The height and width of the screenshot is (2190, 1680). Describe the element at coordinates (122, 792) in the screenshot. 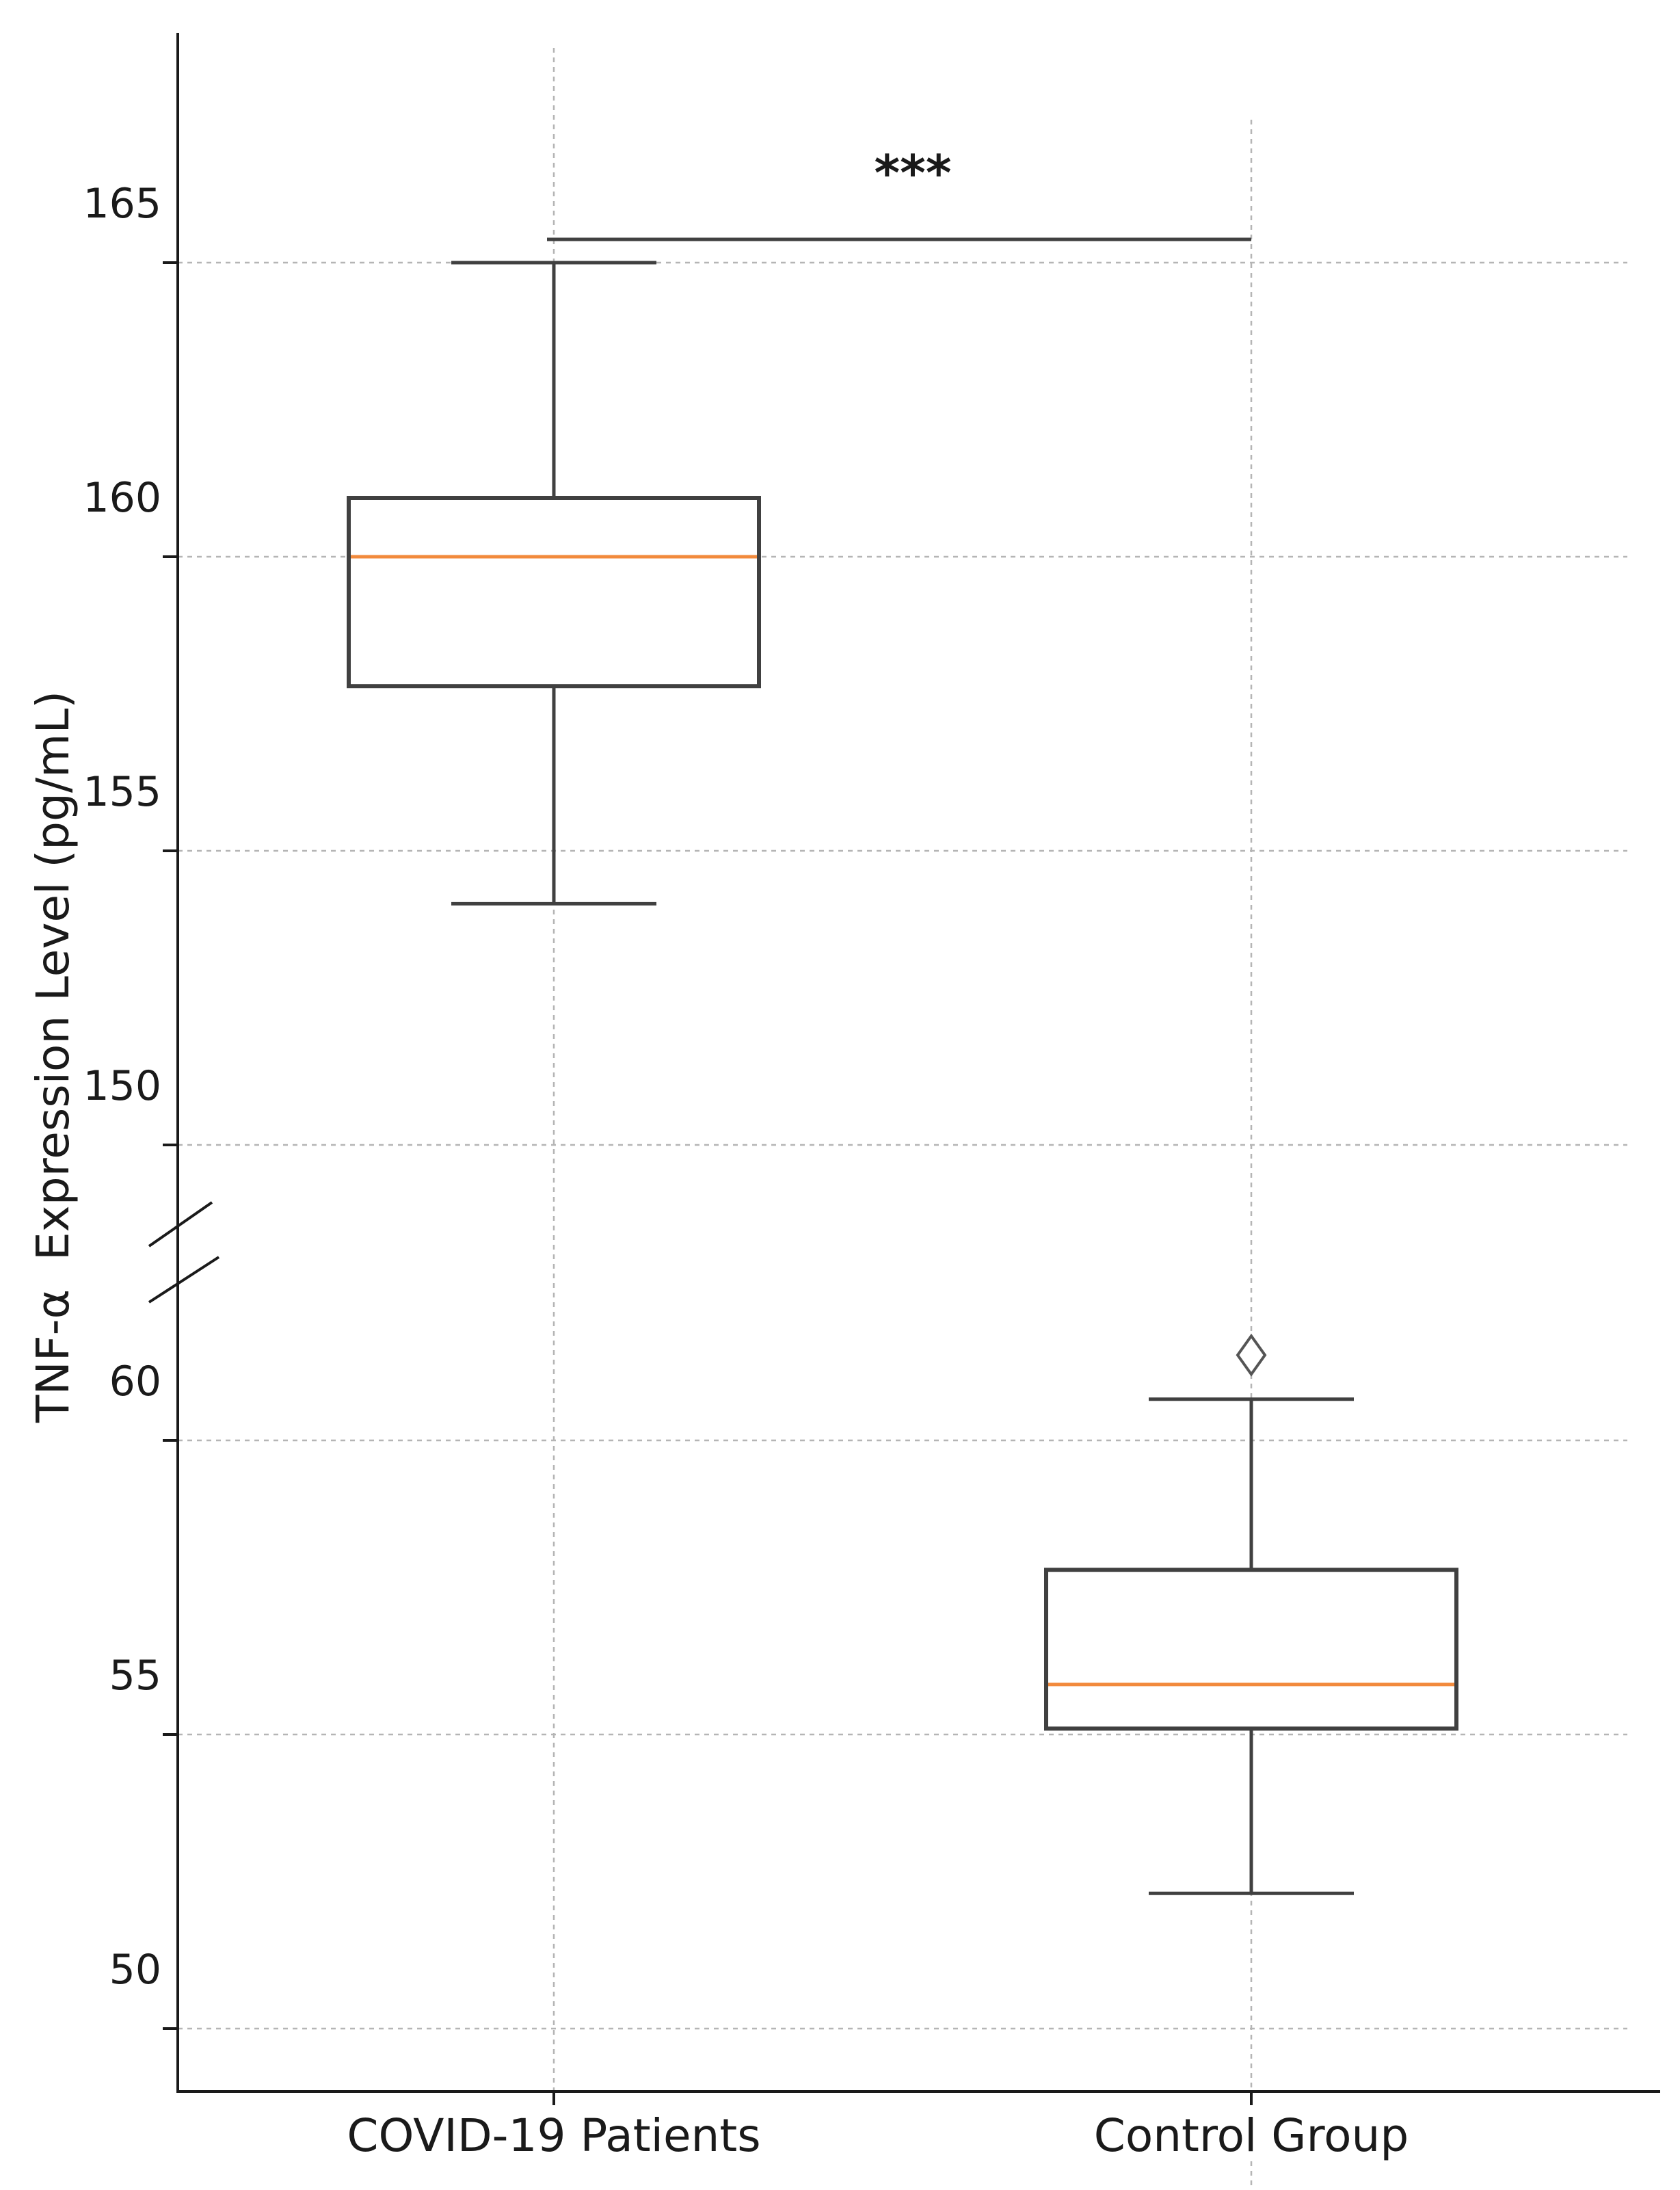

I see `y-tick-label: 155` at that location.